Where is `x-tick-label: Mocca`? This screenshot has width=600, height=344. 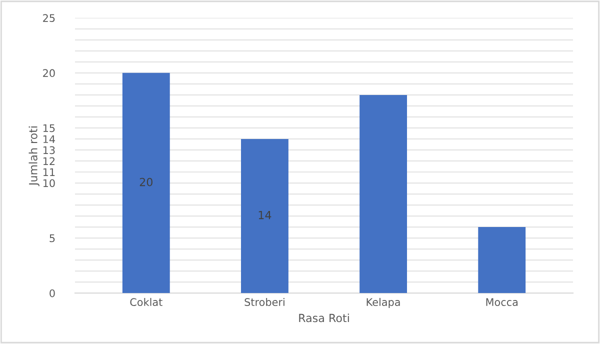
x-tick-label: Mocca is located at coordinates (502, 302).